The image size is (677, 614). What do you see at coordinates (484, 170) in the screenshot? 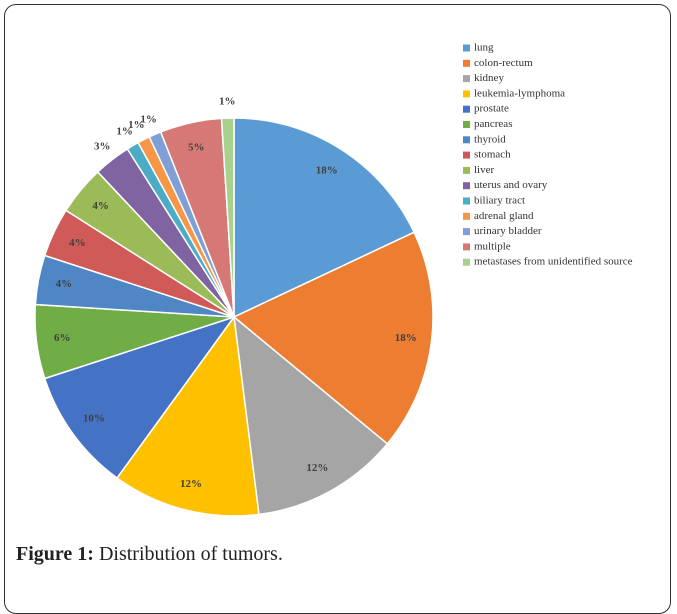
I see `legend-label: liver` at bounding box center [484, 170].